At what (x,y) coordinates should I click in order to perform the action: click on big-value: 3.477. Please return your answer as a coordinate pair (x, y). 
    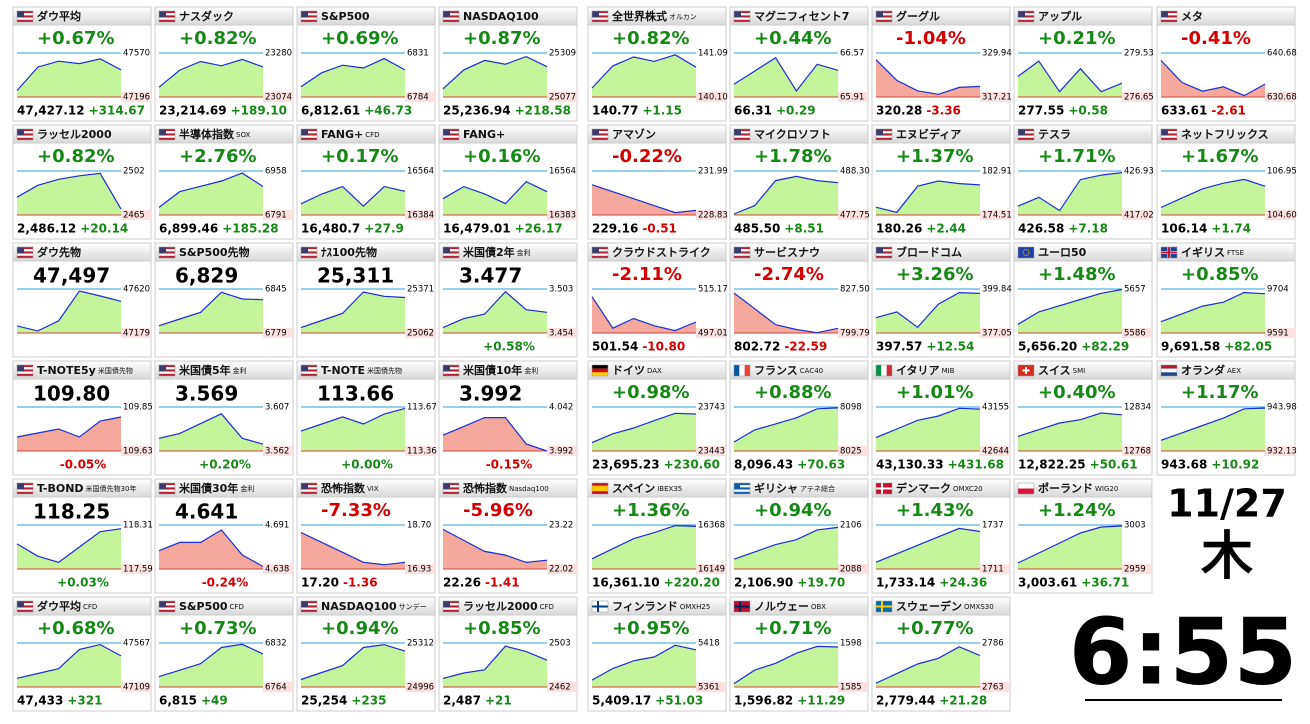
    Looking at the image, I should click on (490, 276).